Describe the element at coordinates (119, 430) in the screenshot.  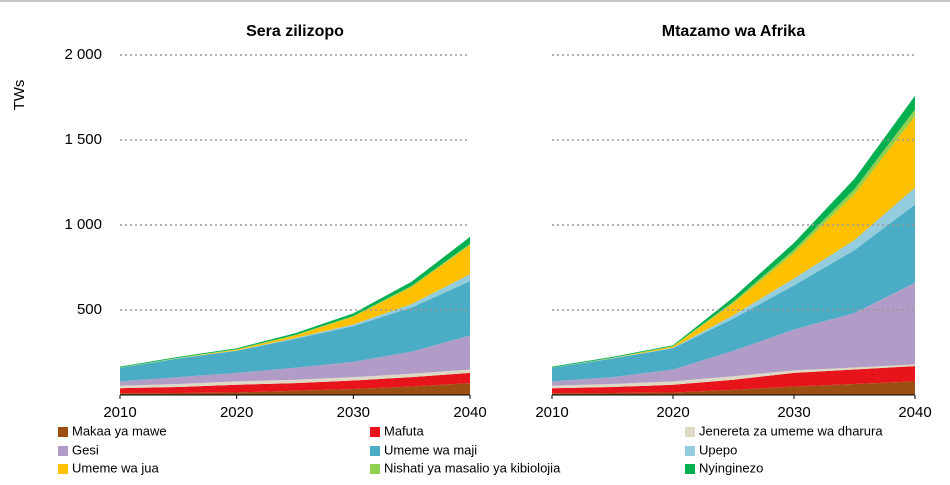
I see `legend-label: Makaa ya mawe` at that location.